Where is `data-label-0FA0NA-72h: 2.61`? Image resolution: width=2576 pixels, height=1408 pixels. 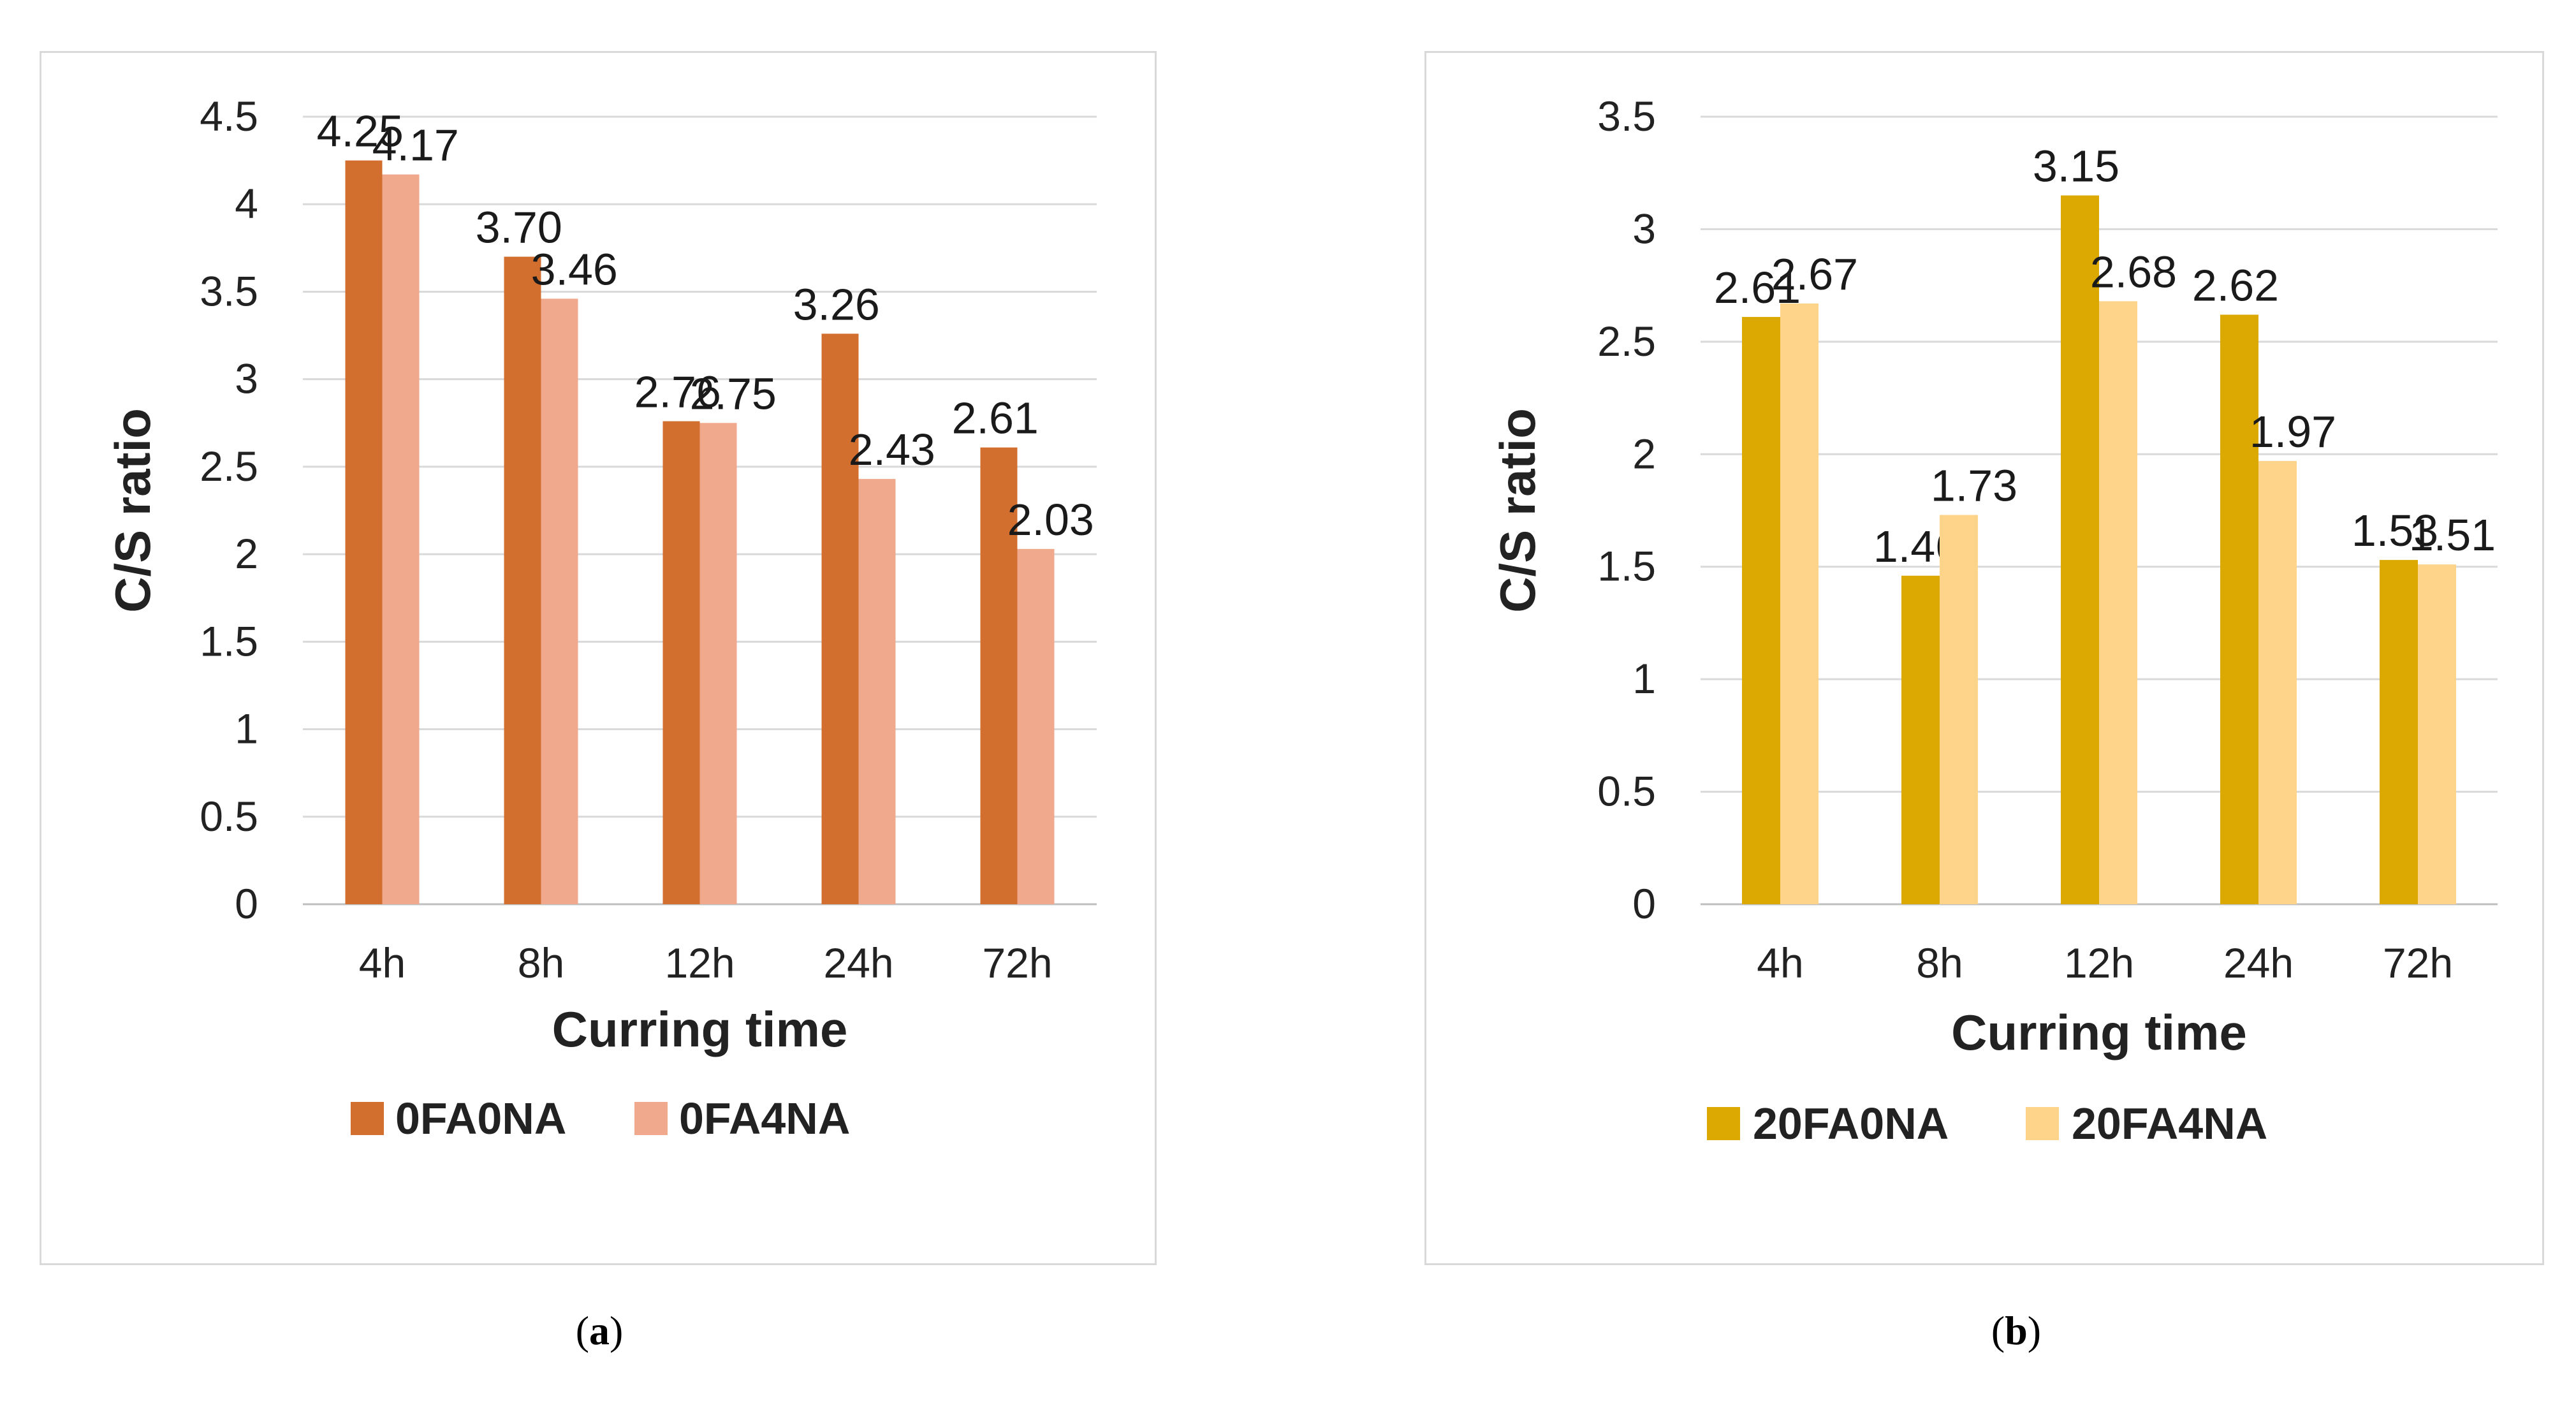 data-label-0FA0NA-72h: 2.61 is located at coordinates (995, 418).